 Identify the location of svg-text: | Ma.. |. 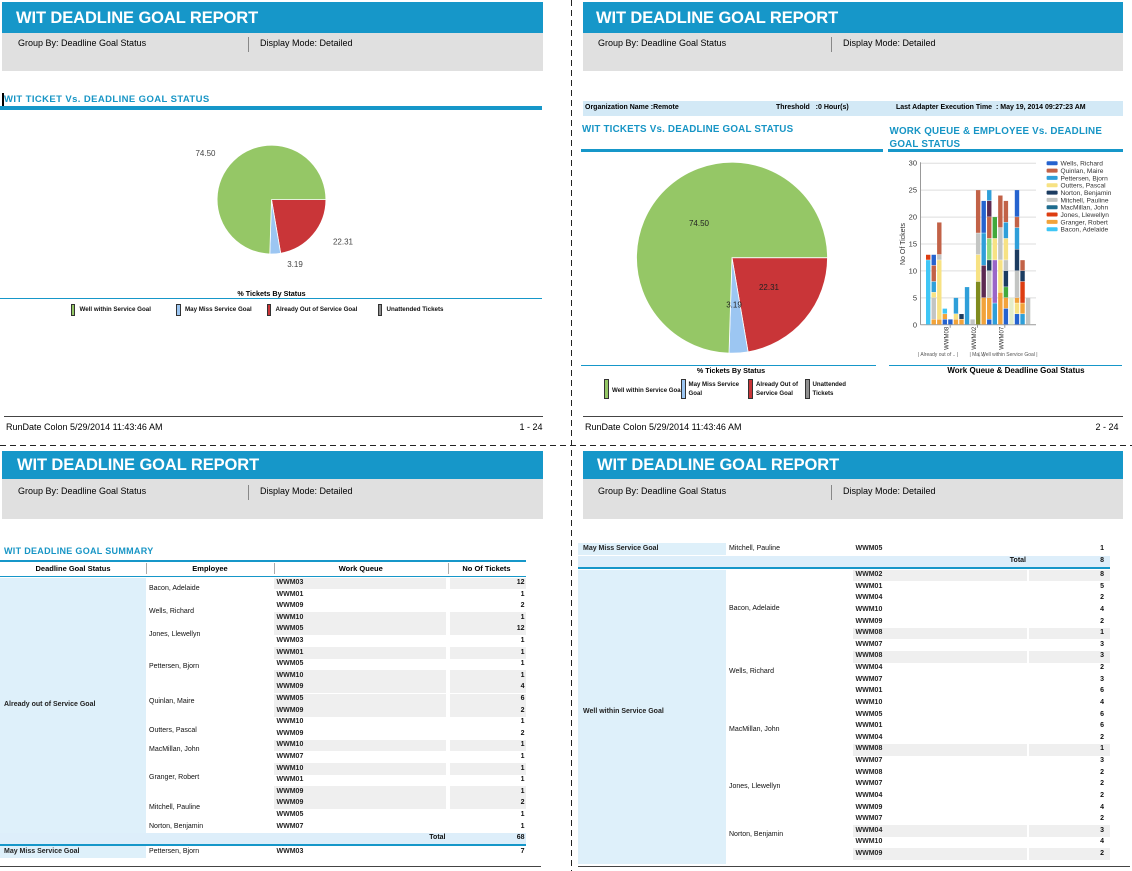
(976, 355).